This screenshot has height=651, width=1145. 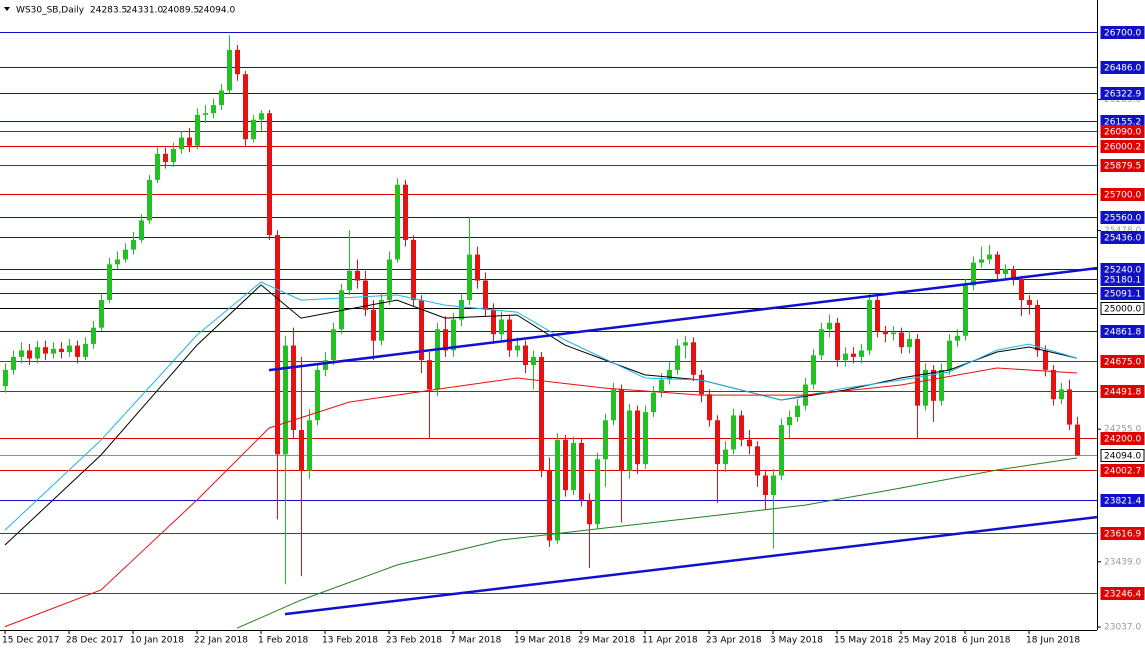 What do you see at coordinates (7, 9) in the screenshot?
I see `collapse-icon` at bounding box center [7, 9].